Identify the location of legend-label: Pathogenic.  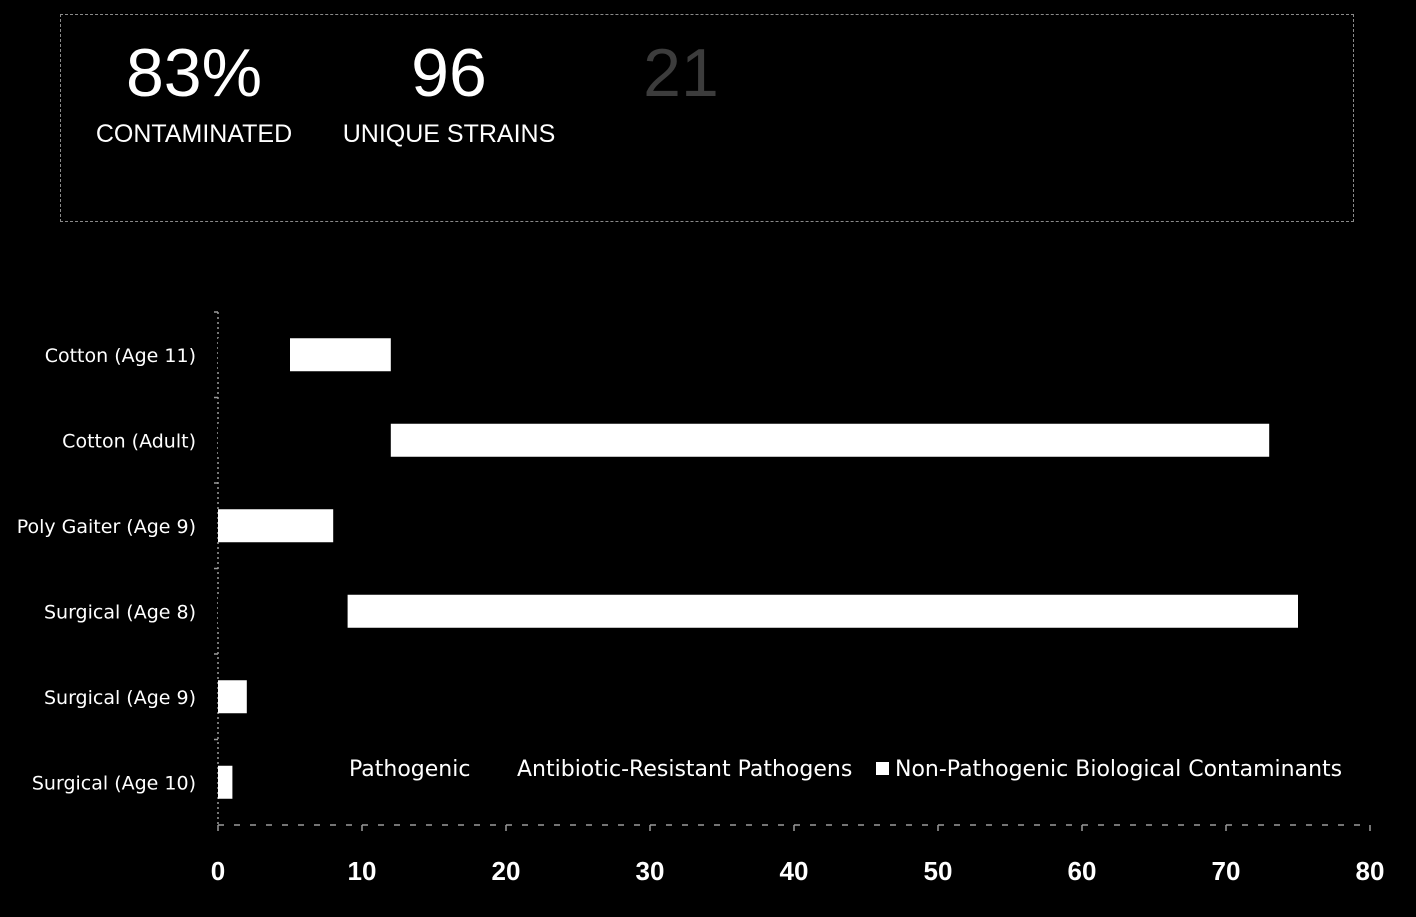
(409, 769).